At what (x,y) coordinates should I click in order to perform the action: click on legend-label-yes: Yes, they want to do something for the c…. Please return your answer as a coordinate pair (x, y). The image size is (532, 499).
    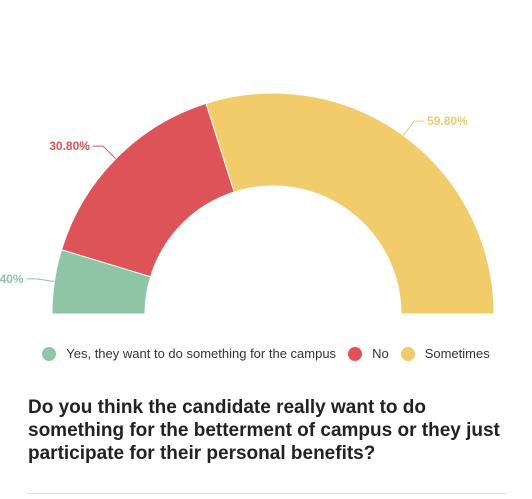
    Looking at the image, I should click on (201, 353).